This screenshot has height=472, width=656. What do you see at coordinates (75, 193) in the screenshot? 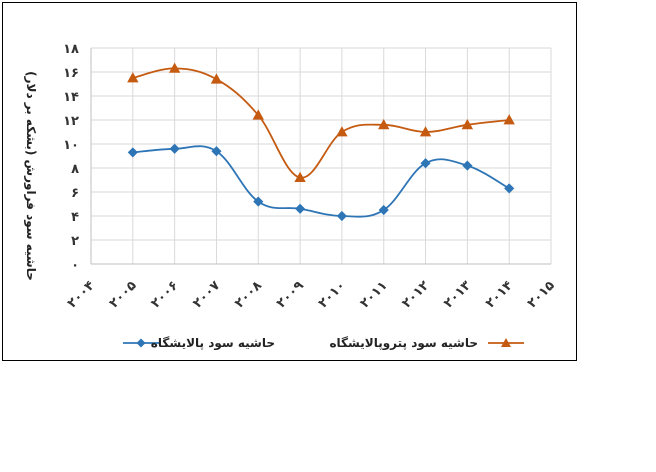
I see `y-tick-label: ۶` at bounding box center [75, 193].